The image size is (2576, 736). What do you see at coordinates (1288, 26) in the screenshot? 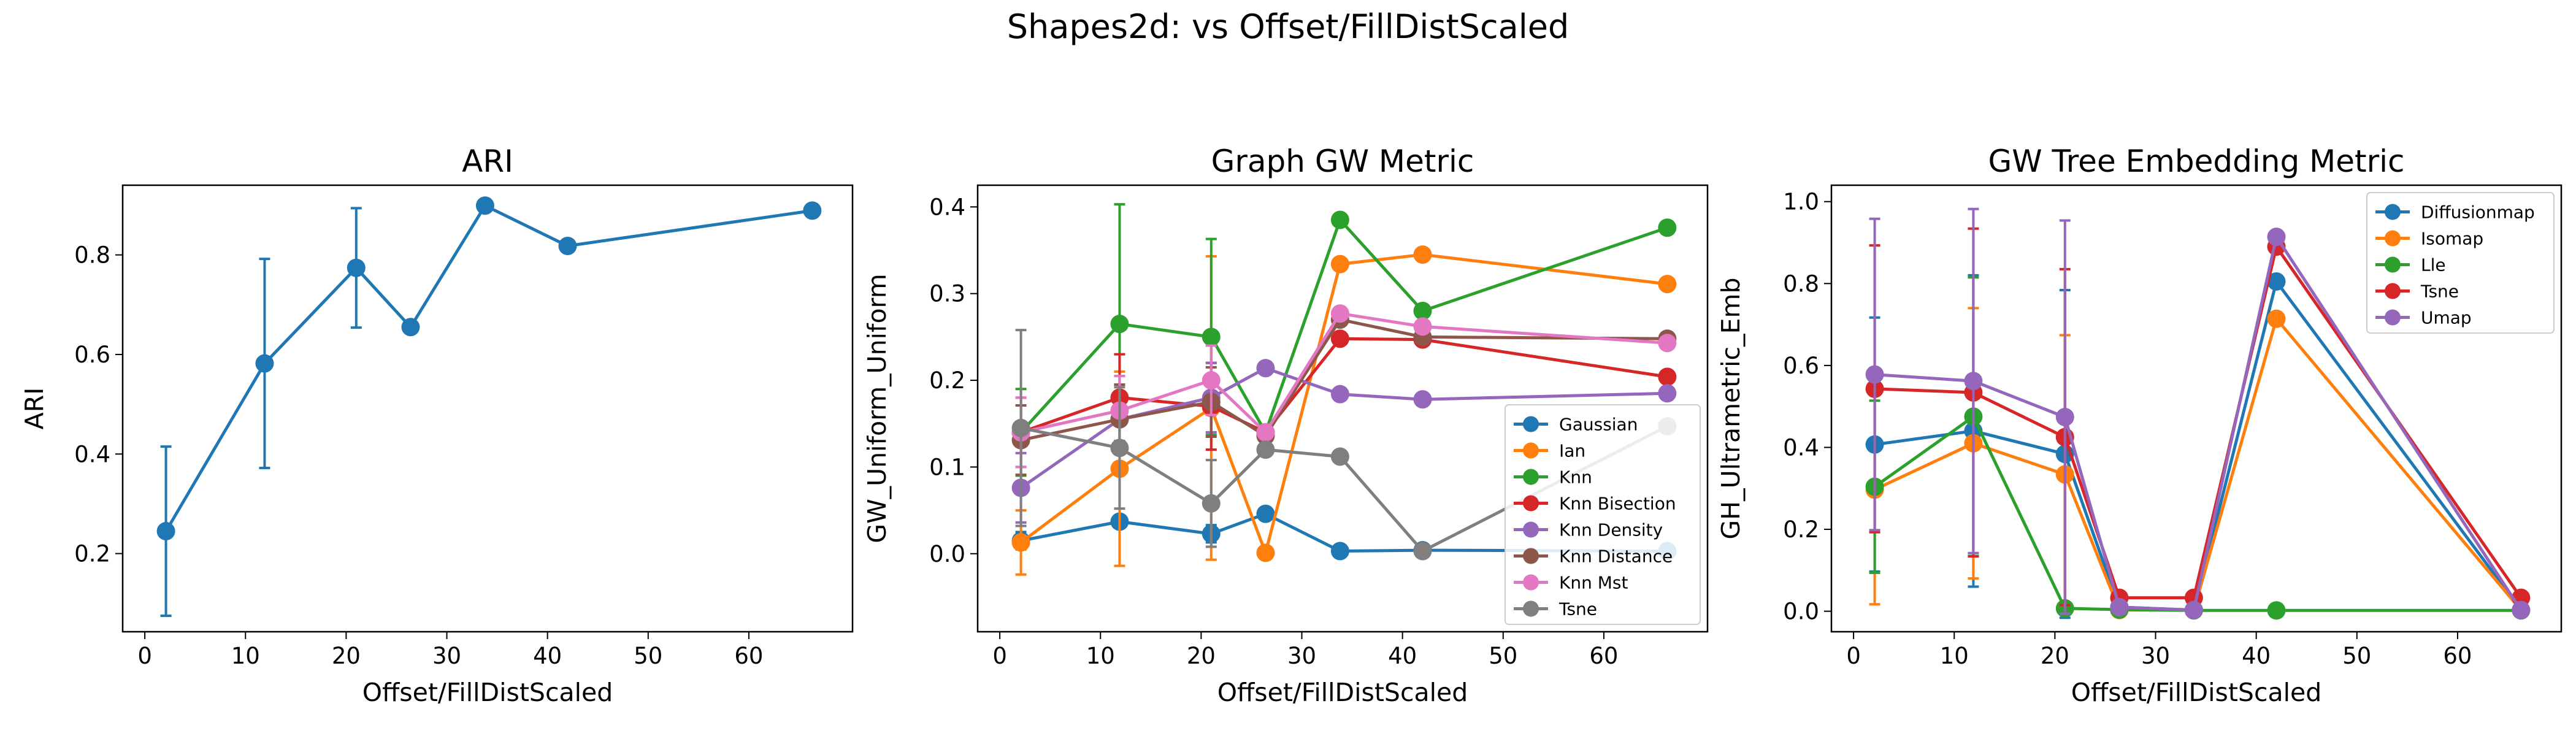
I see `figure-suptitle: Shapes2d: vs Offset/FillDistScaled` at bounding box center [1288, 26].